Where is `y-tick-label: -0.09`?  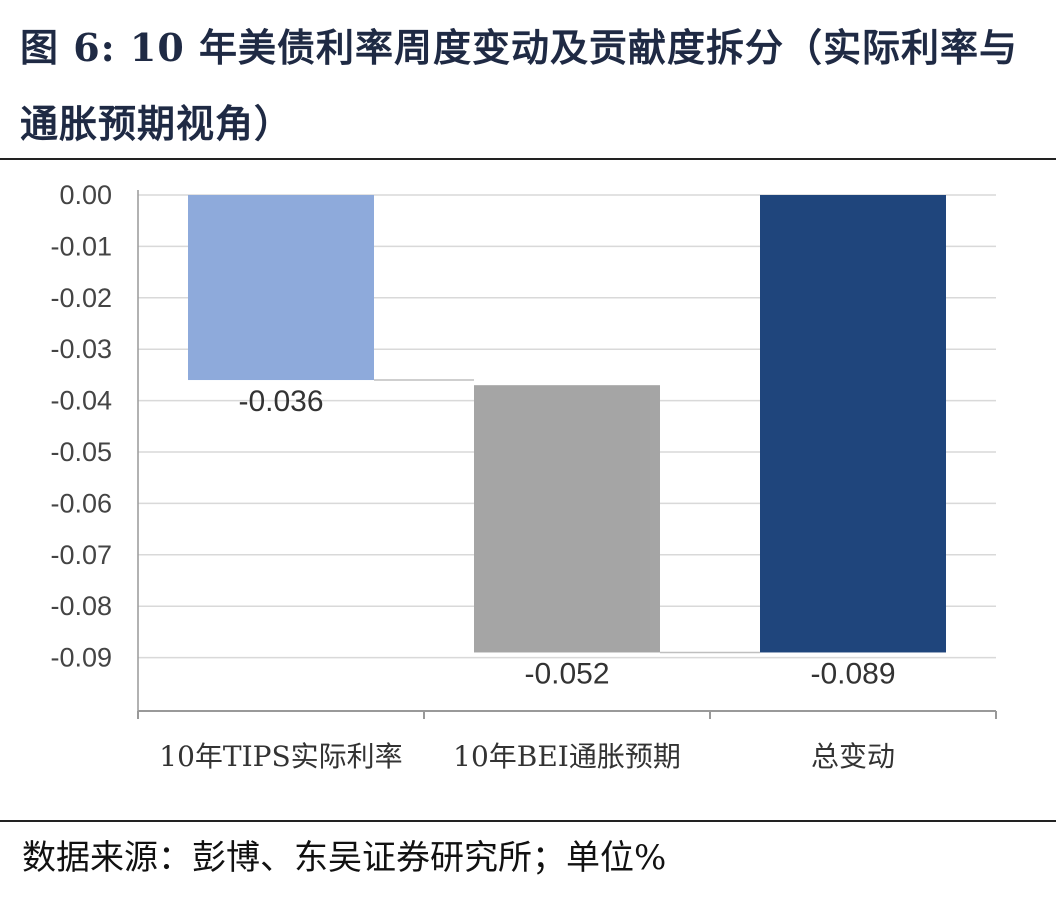
y-tick-label: -0.09 is located at coordinates (81, 658).